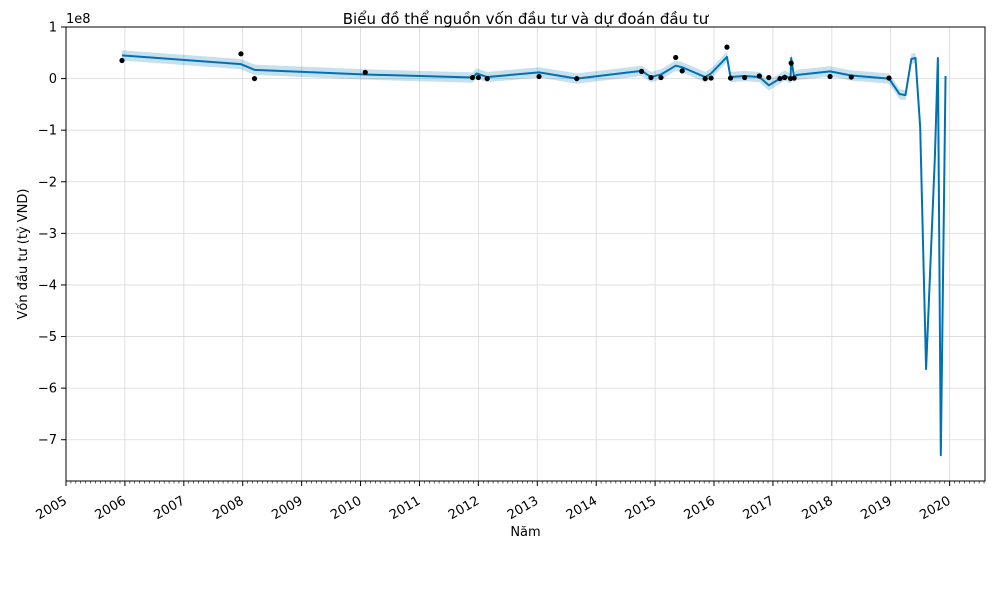 The image size is (1000, 600). I want to click on y-tick-label: −4, so click(47, 285).